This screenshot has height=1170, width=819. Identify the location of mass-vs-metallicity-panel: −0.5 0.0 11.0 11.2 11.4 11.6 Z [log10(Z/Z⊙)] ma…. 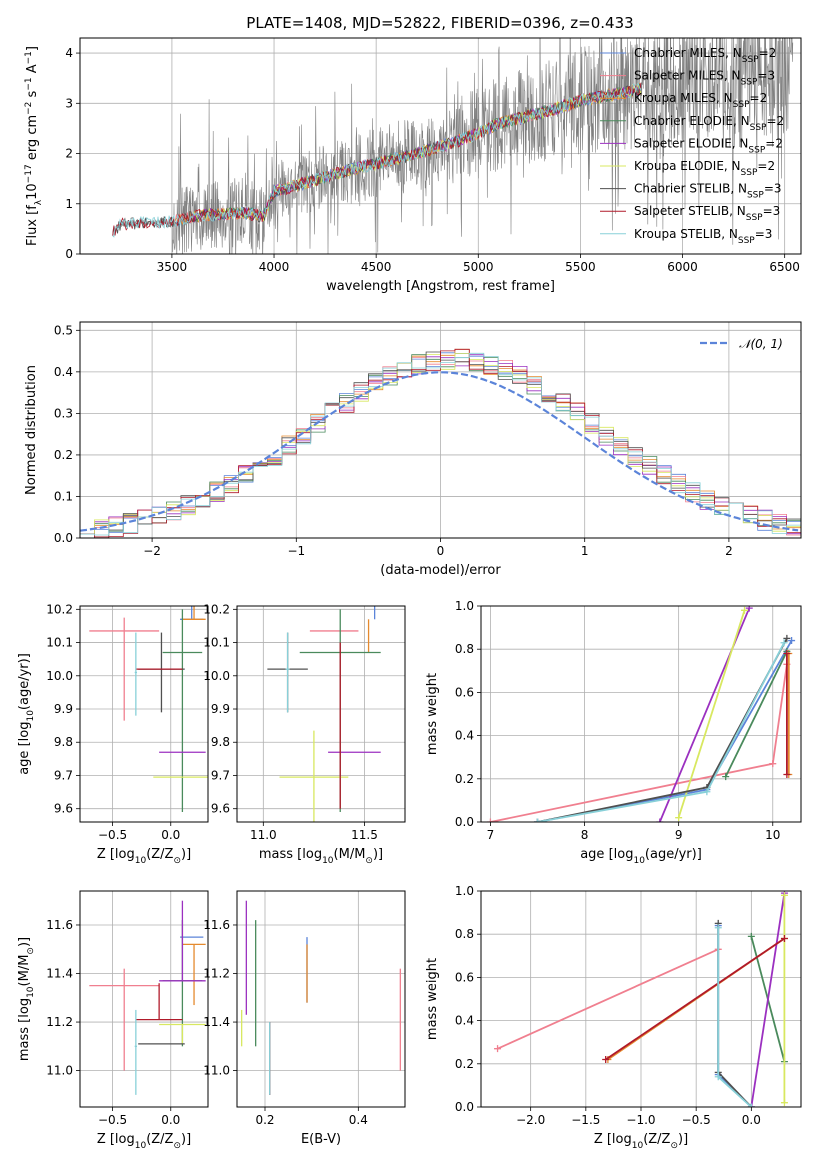
(113, 1020).